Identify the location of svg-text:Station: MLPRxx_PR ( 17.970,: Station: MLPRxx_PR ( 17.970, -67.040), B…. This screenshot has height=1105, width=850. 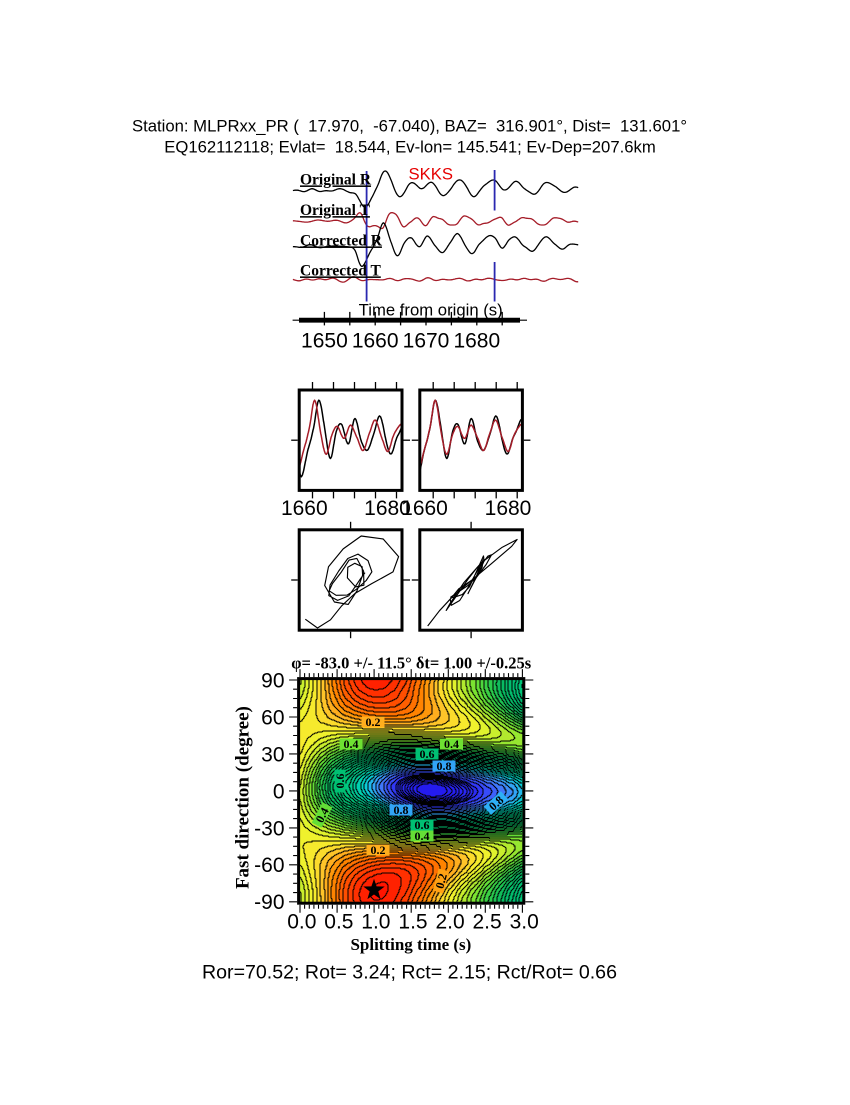
(409, 126).